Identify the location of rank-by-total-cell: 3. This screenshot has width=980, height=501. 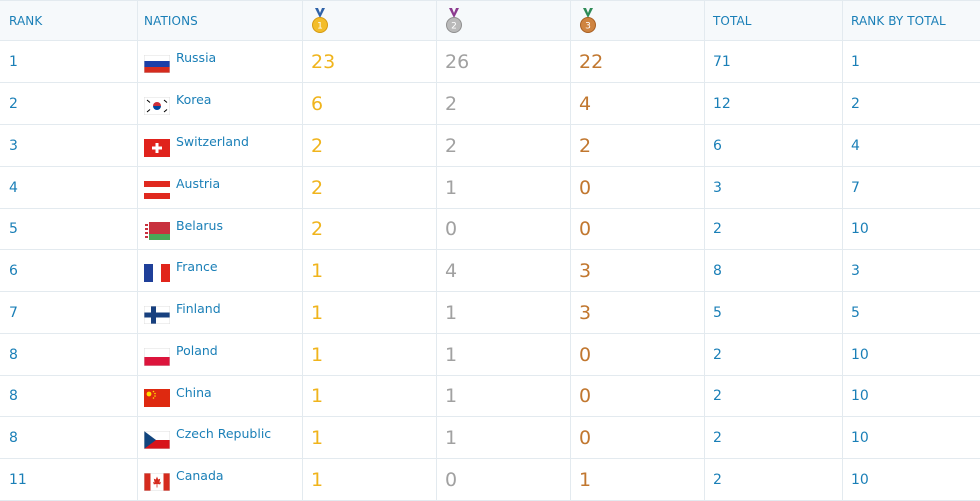
(911, 270).